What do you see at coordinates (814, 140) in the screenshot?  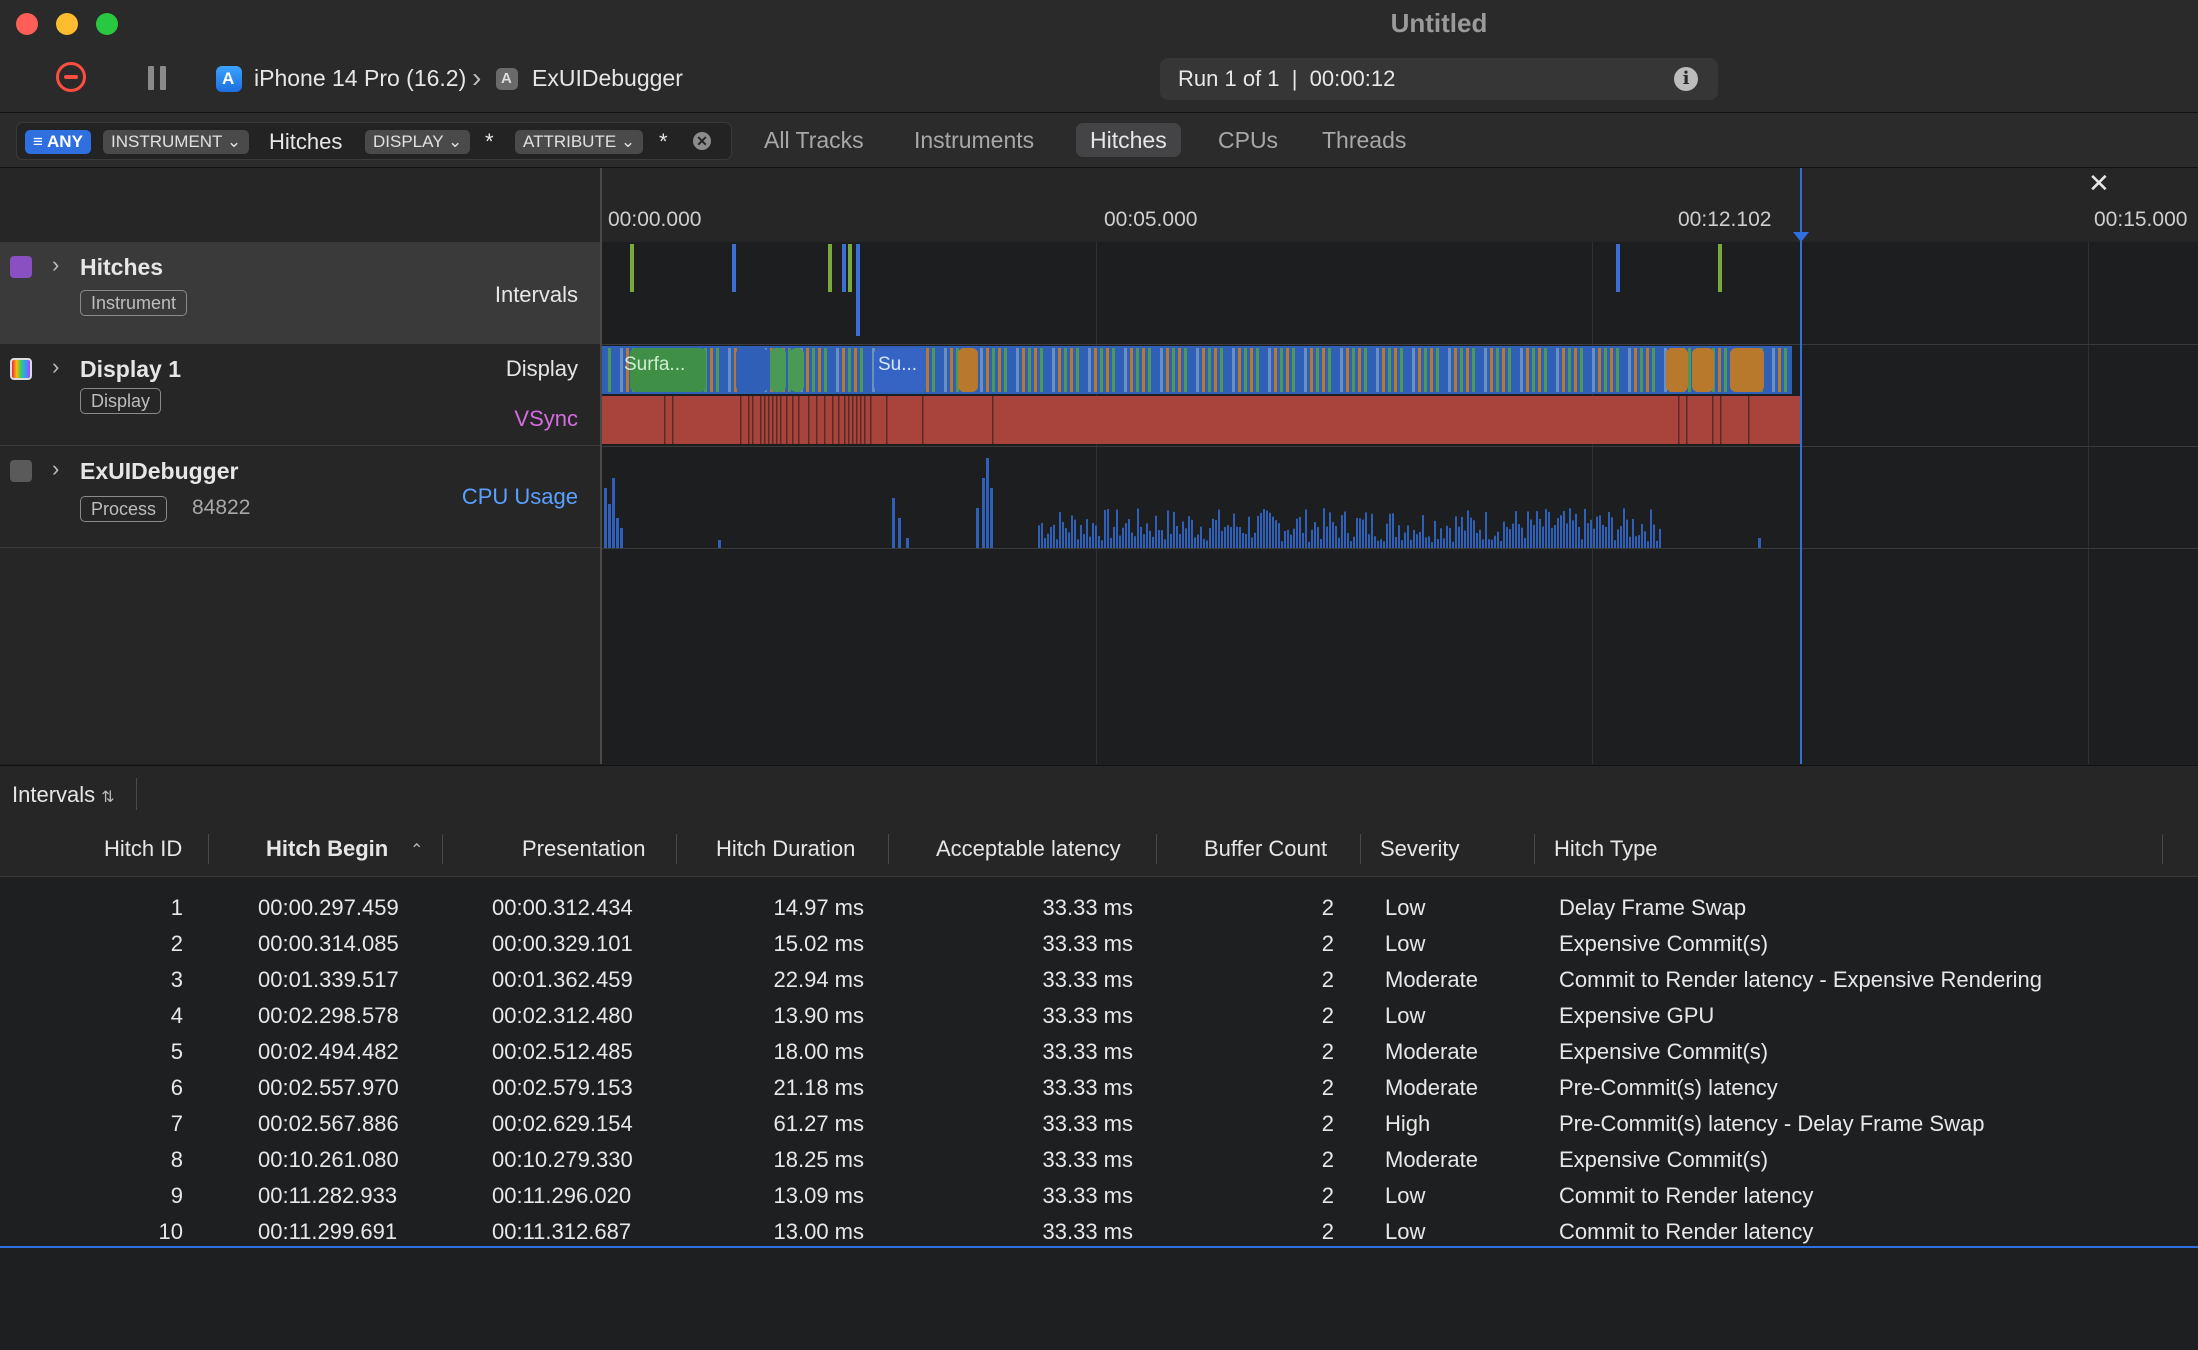 I see `tab-all-tracks: All Tracks` at bounding box center [814, 140].